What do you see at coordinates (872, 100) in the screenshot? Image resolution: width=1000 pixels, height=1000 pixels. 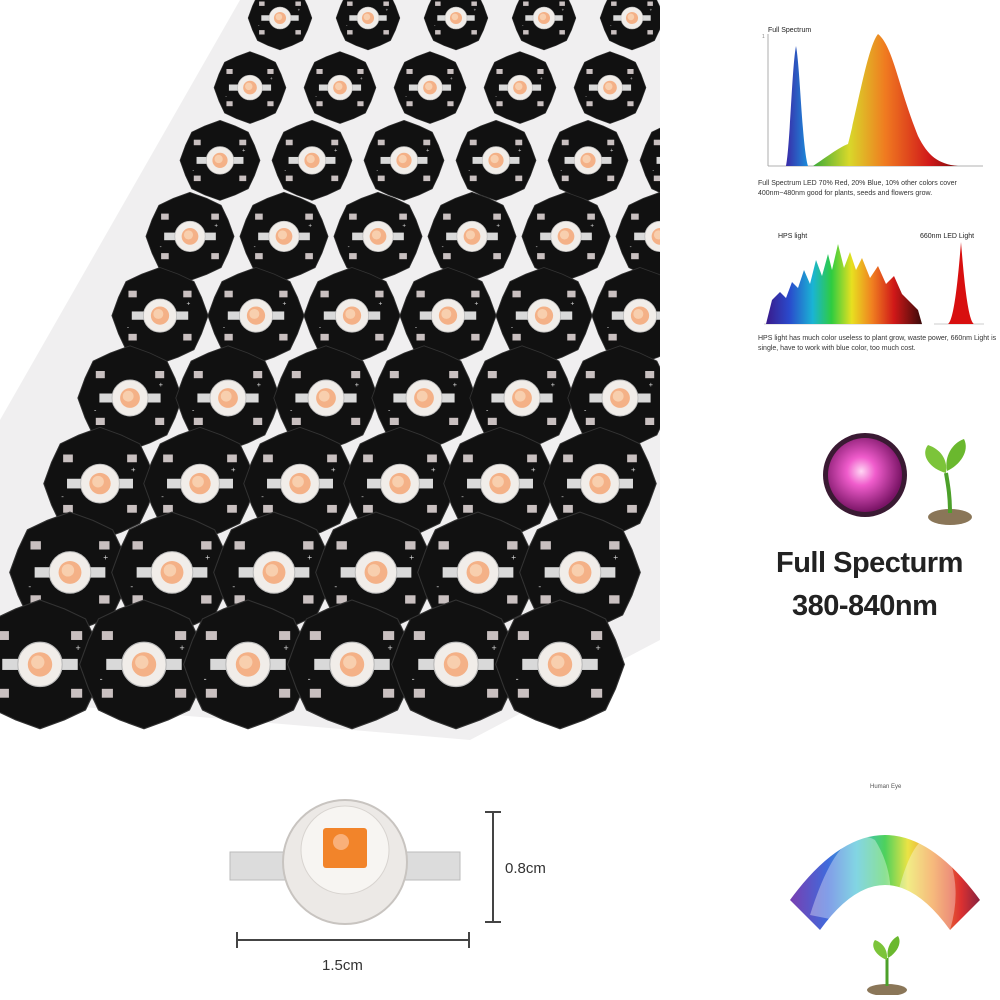 I see `full-spectrum-chart: 1` at bounding box center [872, 100].